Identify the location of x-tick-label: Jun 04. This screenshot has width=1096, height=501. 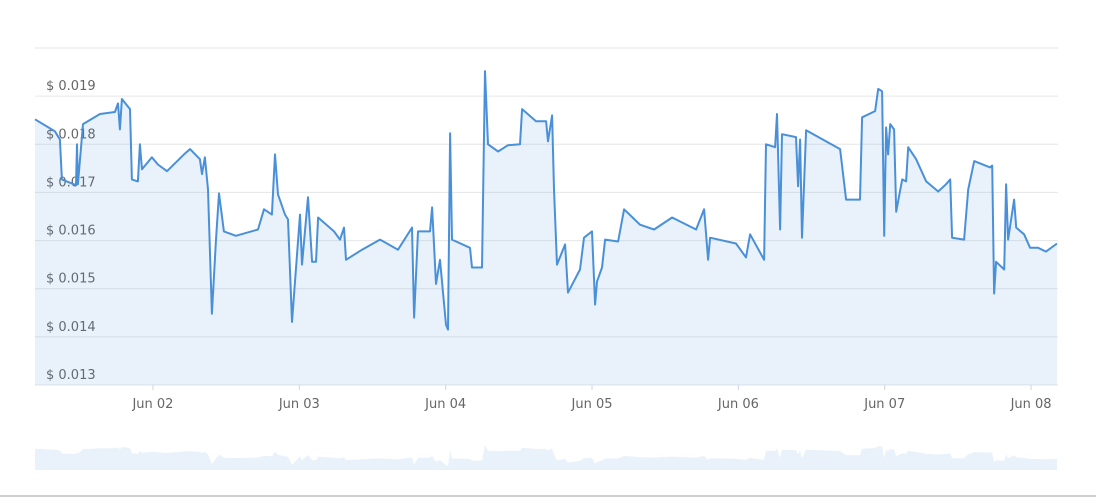
(445, 404).